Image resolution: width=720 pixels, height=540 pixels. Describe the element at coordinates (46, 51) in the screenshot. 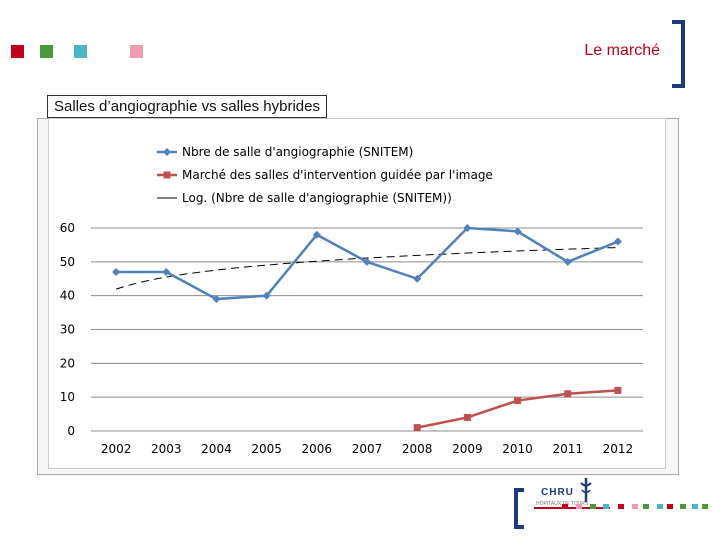

I see `decor-square-green` at that location.